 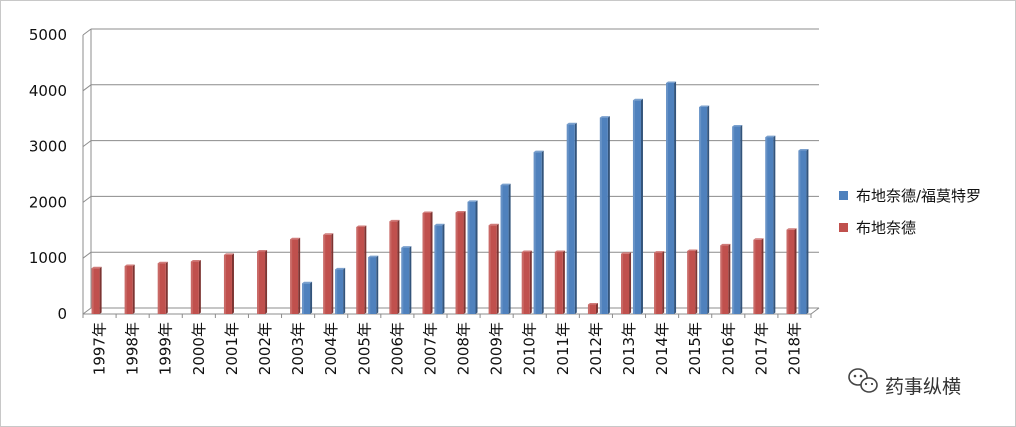 What do you see at coordinates (48, 91) in the screenshot?
I see `y-tick-label: 4000` at bounding box center [48, 91].